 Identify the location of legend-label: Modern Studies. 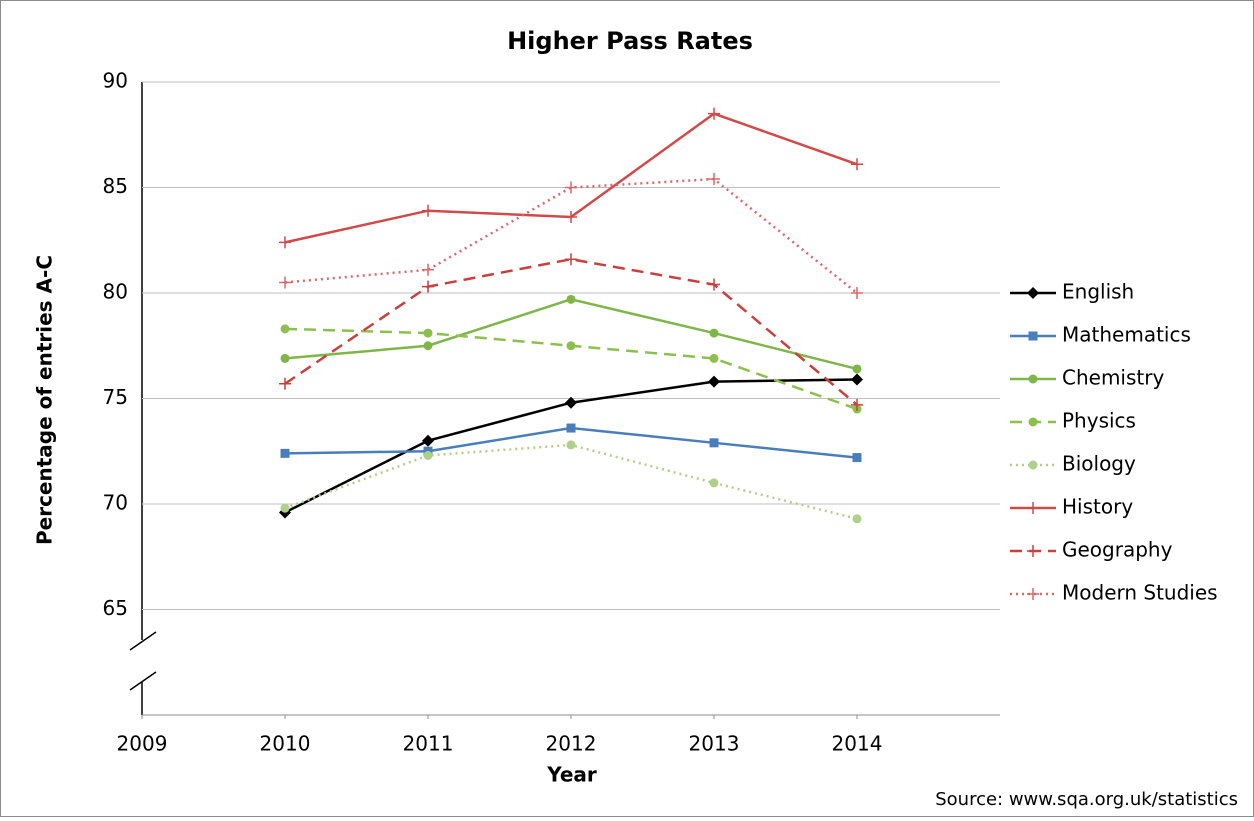
(1140, 593).